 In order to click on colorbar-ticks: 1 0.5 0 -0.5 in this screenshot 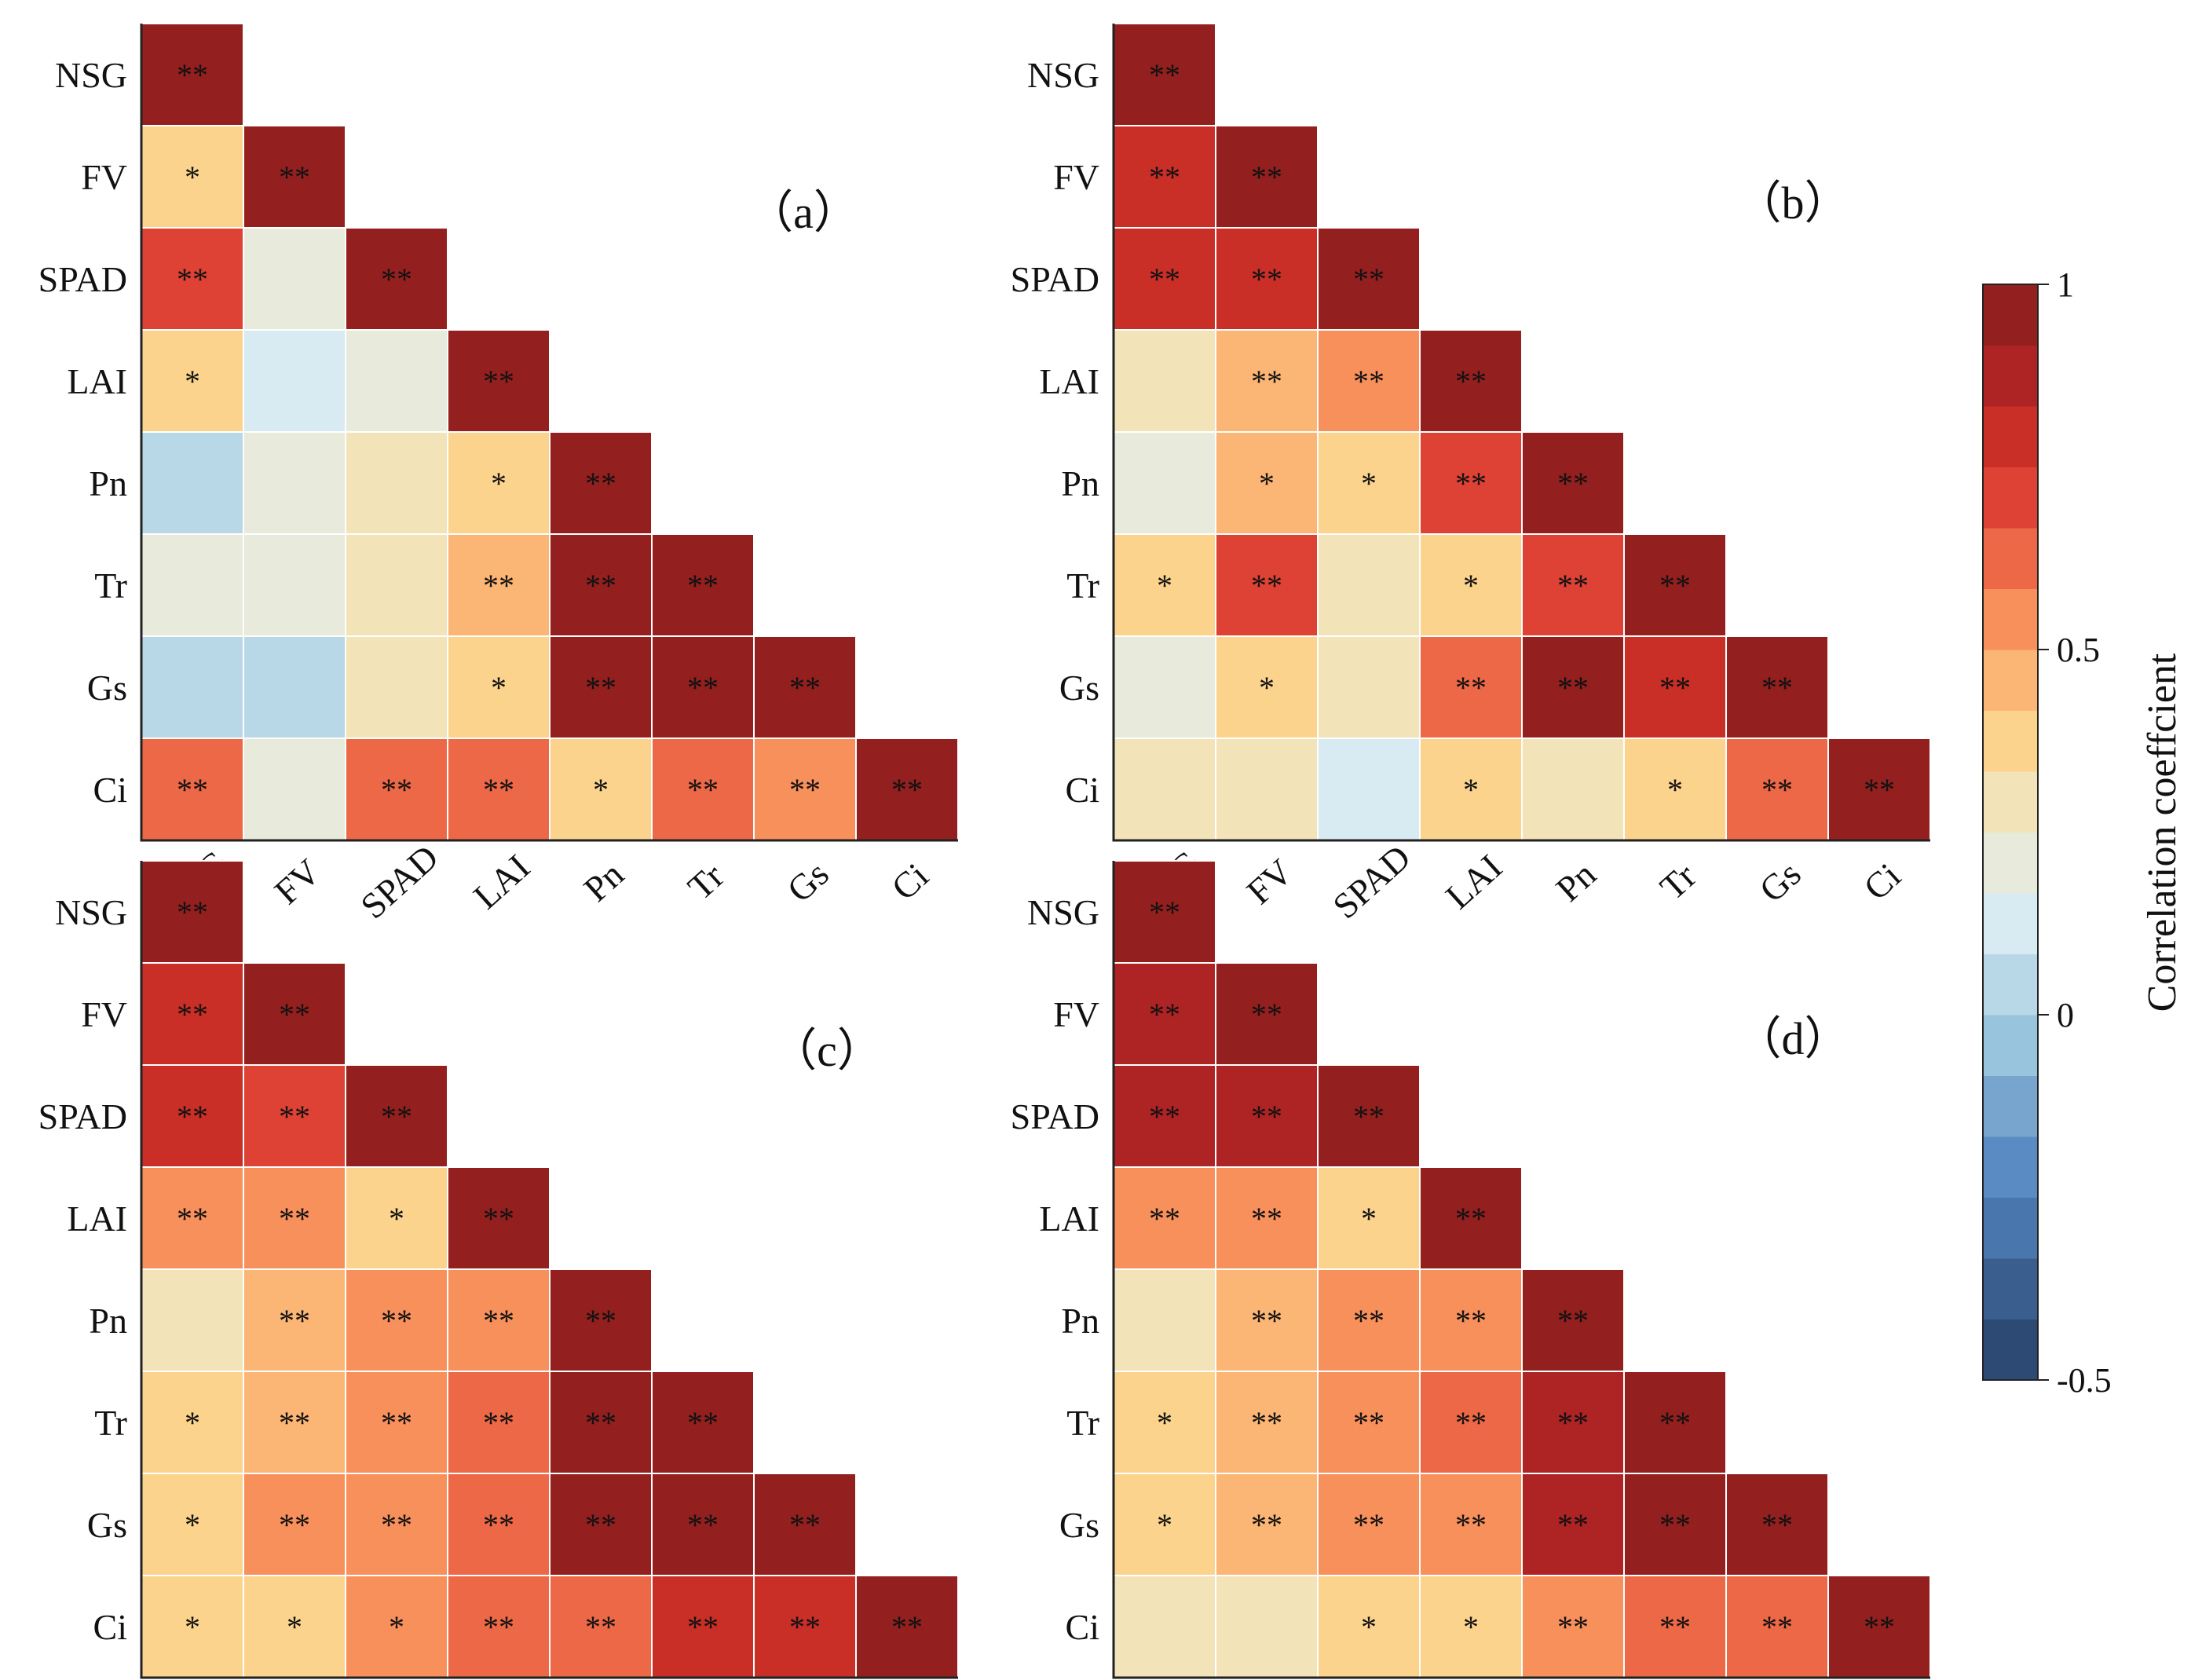, I will do `click(2075, 832)`.